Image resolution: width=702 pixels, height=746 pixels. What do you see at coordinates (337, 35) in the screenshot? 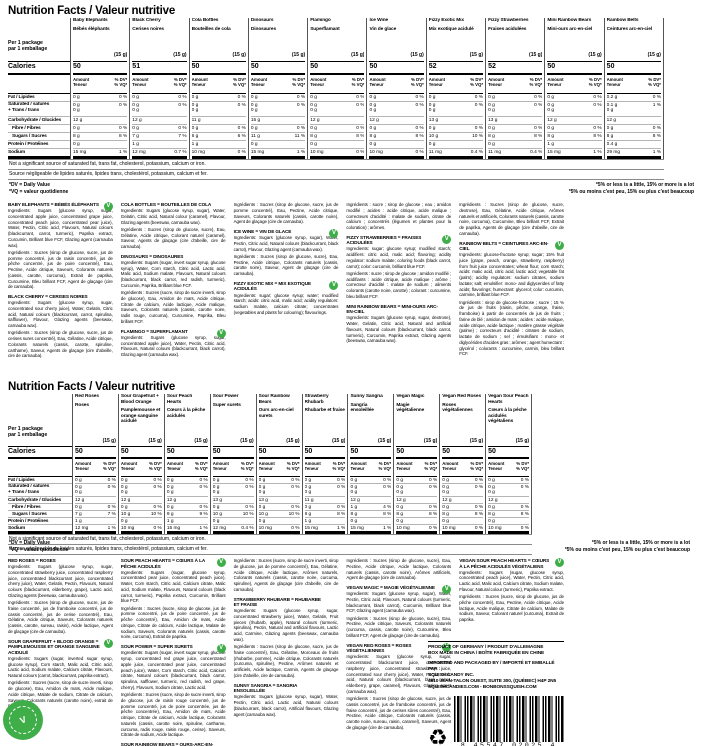
I see `flavor-names: Flamingo Superflamant` at bounding box center [337, 35].